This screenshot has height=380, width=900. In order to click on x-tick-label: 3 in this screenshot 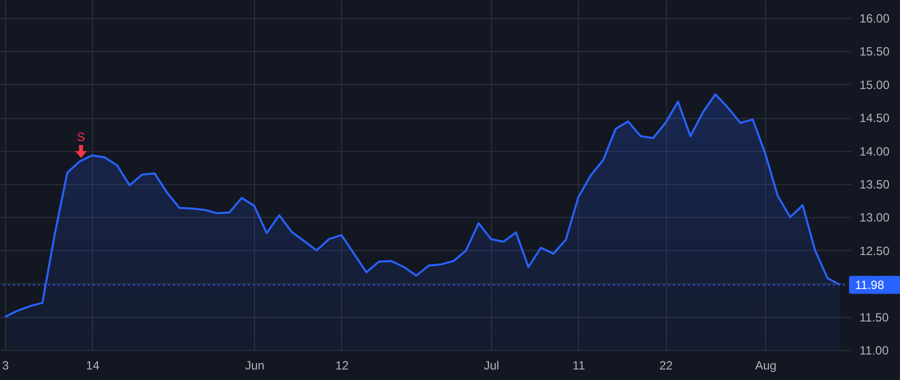, I will do `click(6, 365)`.